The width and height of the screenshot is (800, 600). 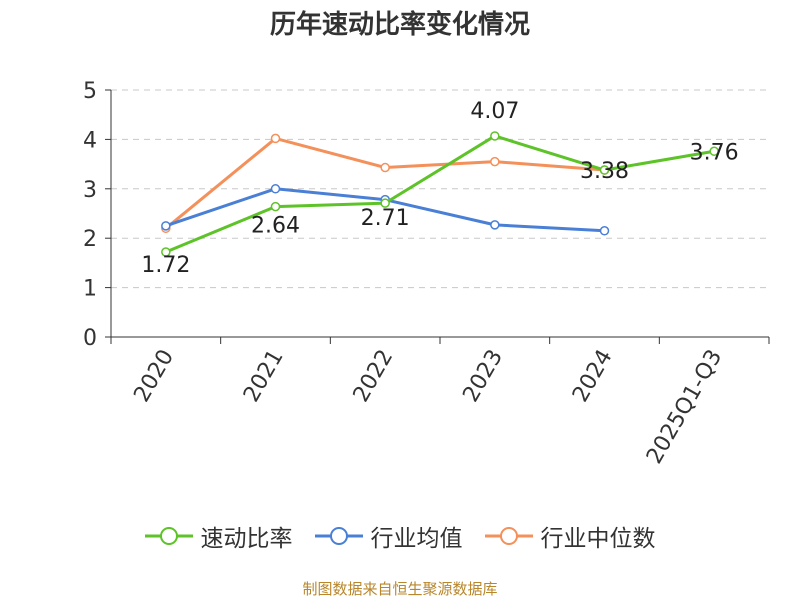 I want to click on x-tick-label: 2025Q1-Q3, so click(x=684, y=407).